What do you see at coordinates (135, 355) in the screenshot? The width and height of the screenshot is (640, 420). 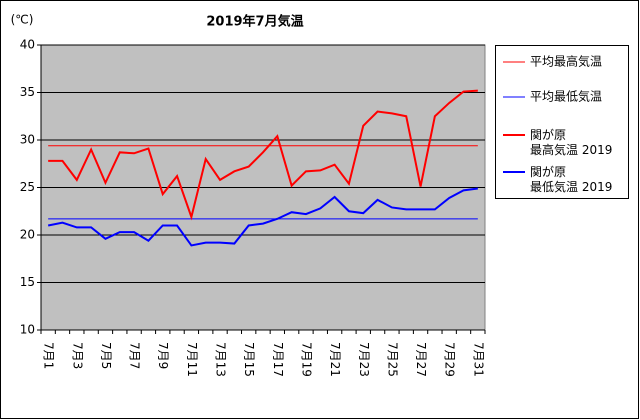 I see `x-tick-label: 7月7` at bounding box center [135, 355].